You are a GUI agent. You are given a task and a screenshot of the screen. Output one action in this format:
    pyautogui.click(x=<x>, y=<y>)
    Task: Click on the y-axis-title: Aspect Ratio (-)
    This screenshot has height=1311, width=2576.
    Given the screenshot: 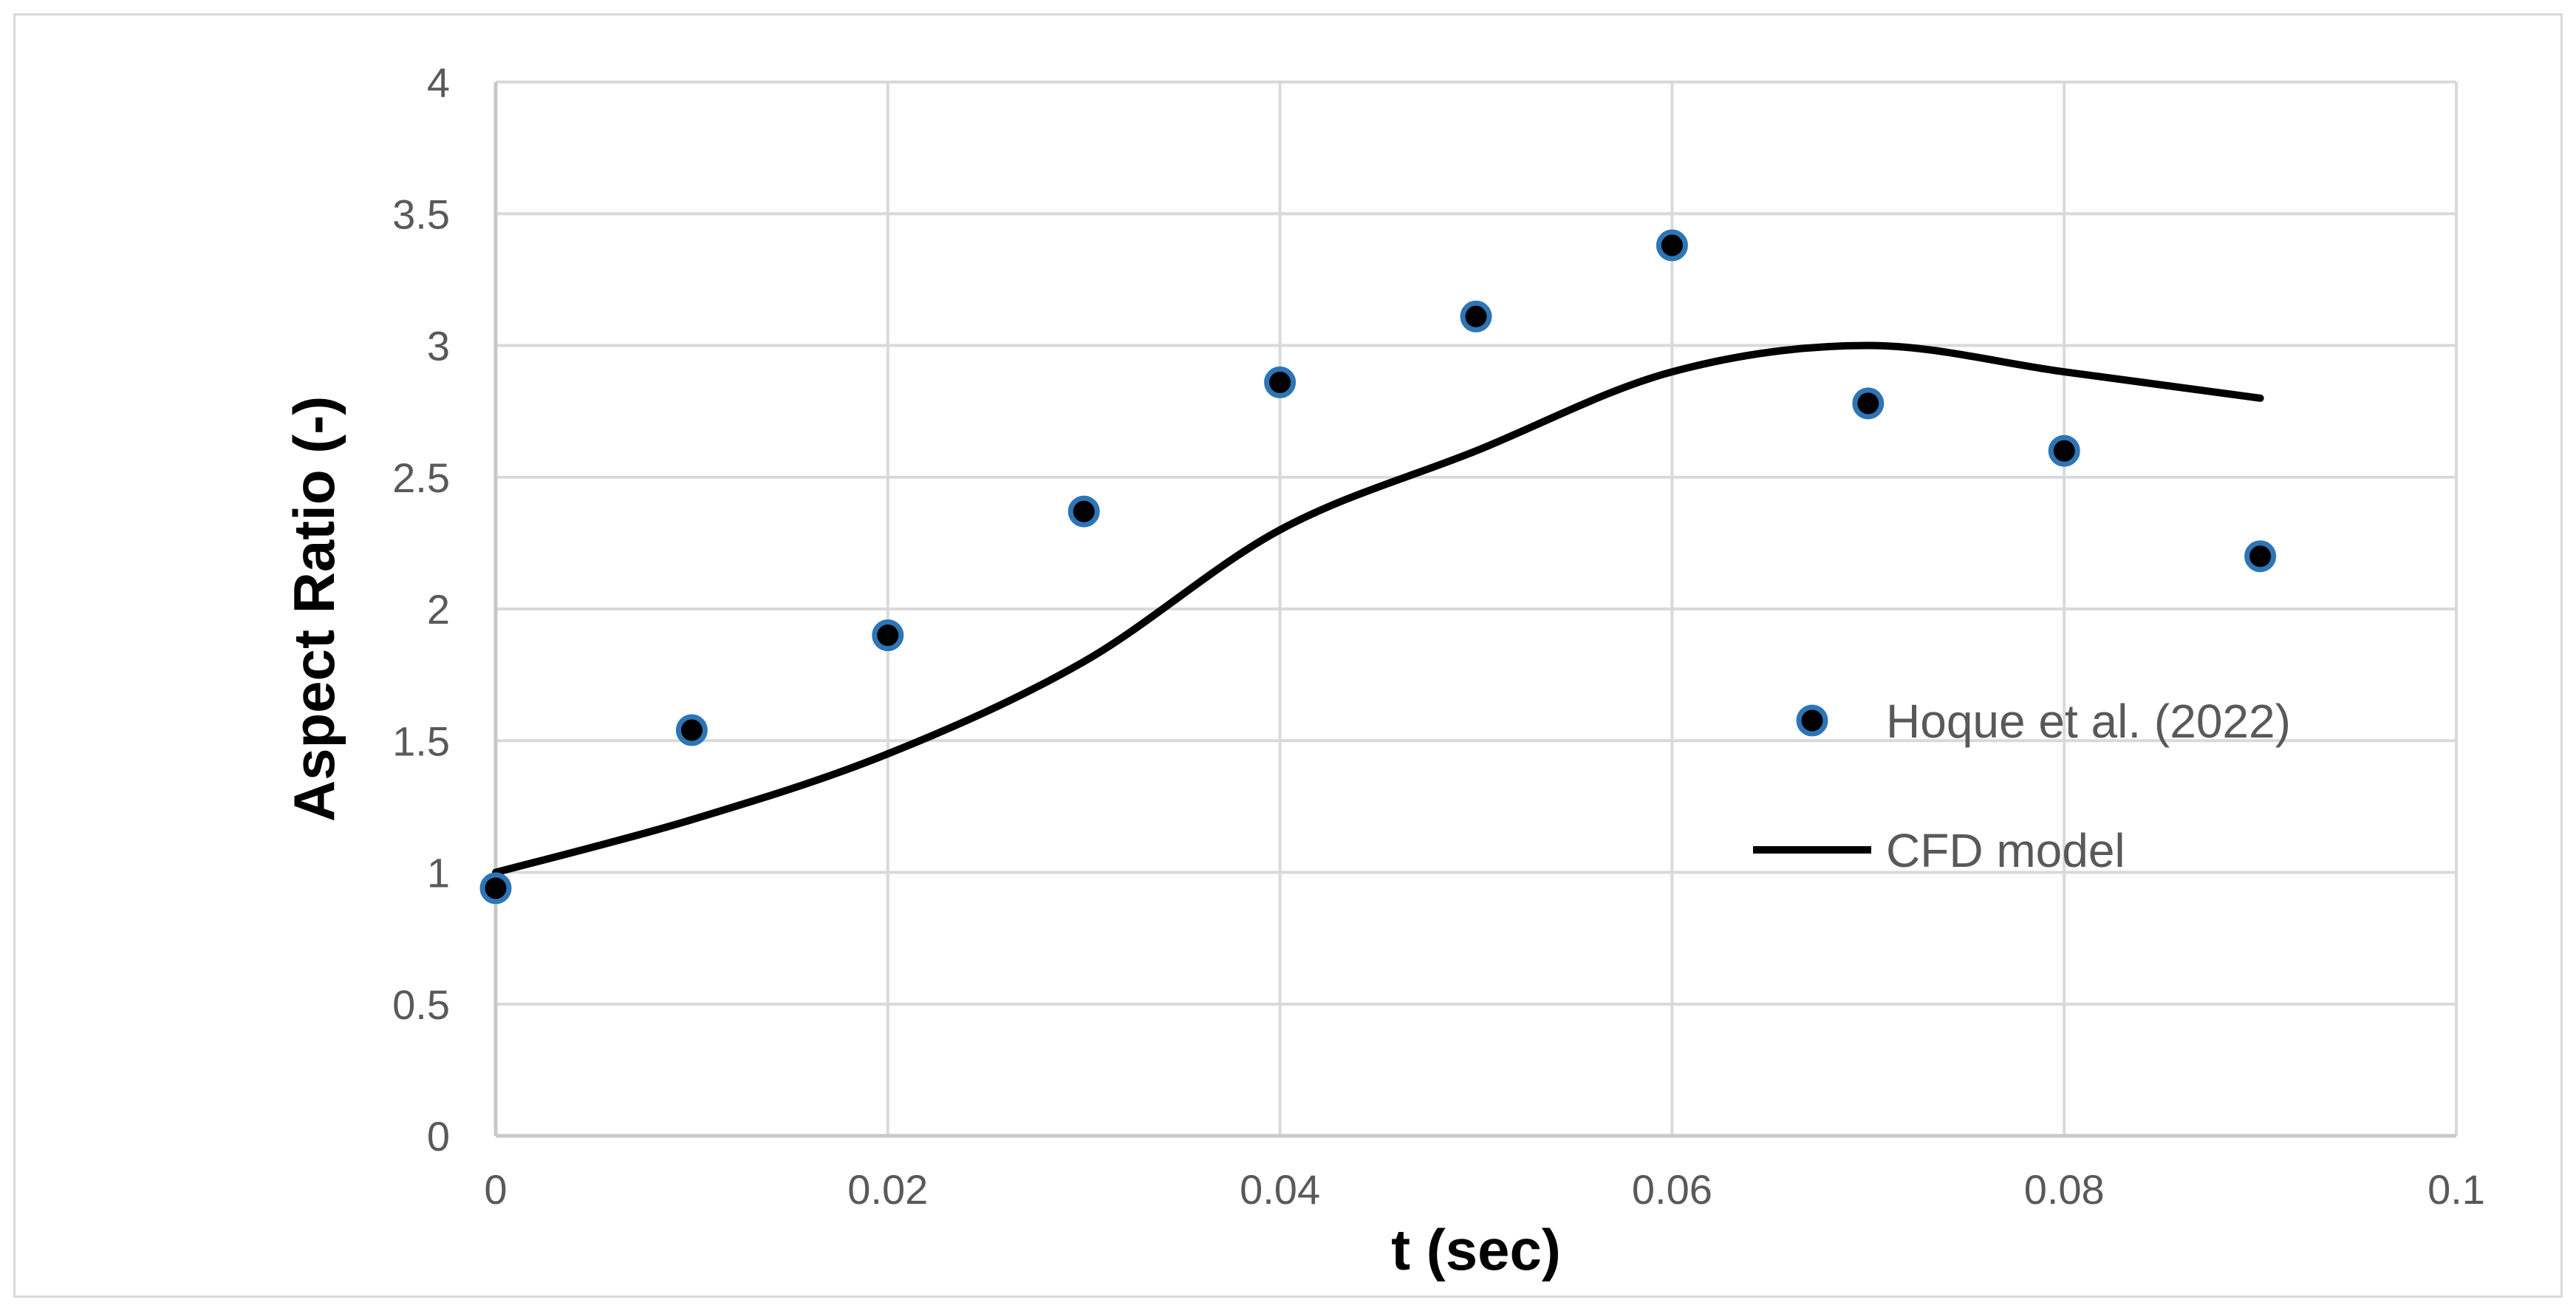 What is the action you would take?
    pyautogui.click(x=313, y=609)
    